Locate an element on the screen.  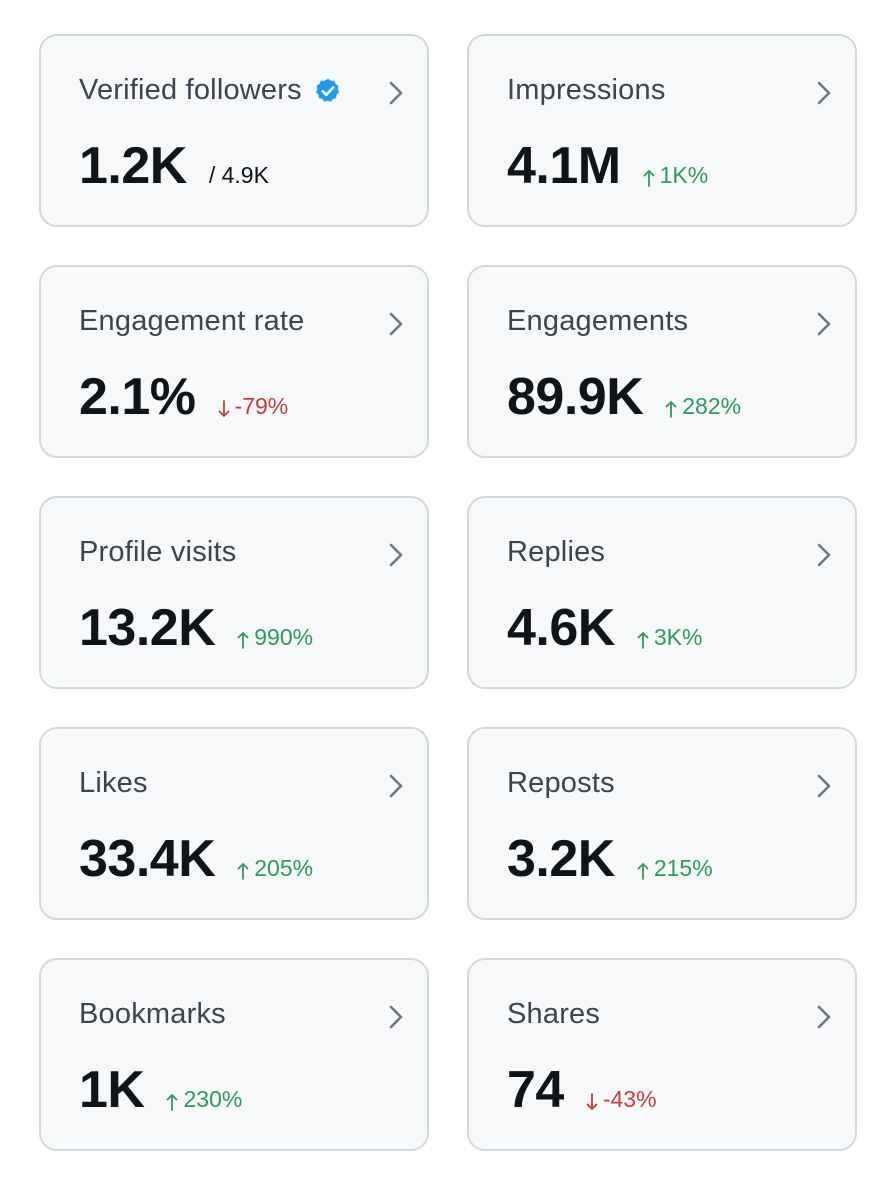
change-indicator: 282% is located at coordinates (703, 406).